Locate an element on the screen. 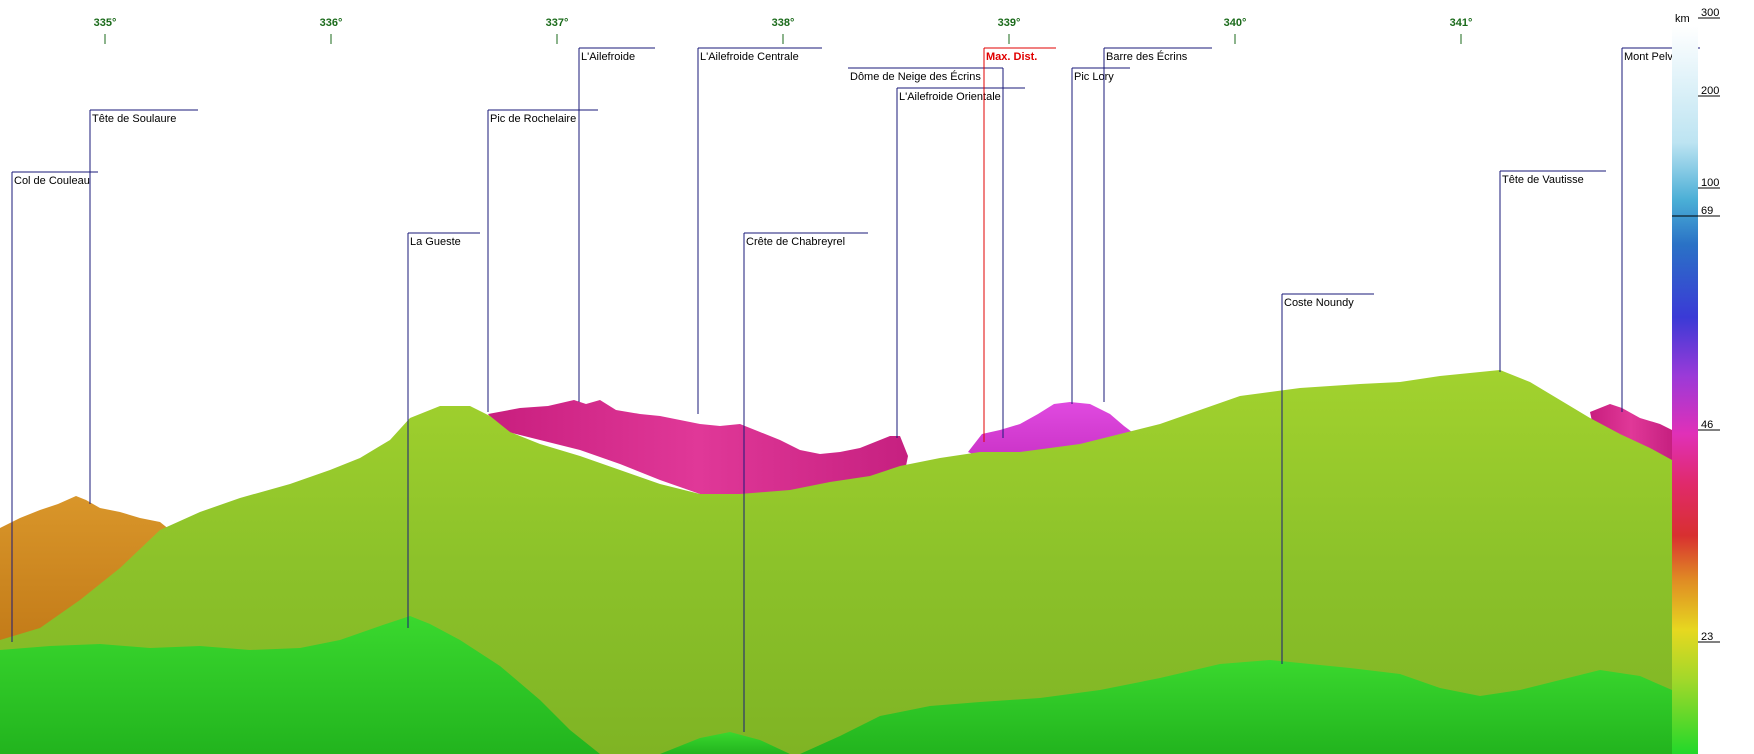  distance-scale-bar is located at coordinates (1685, 390).